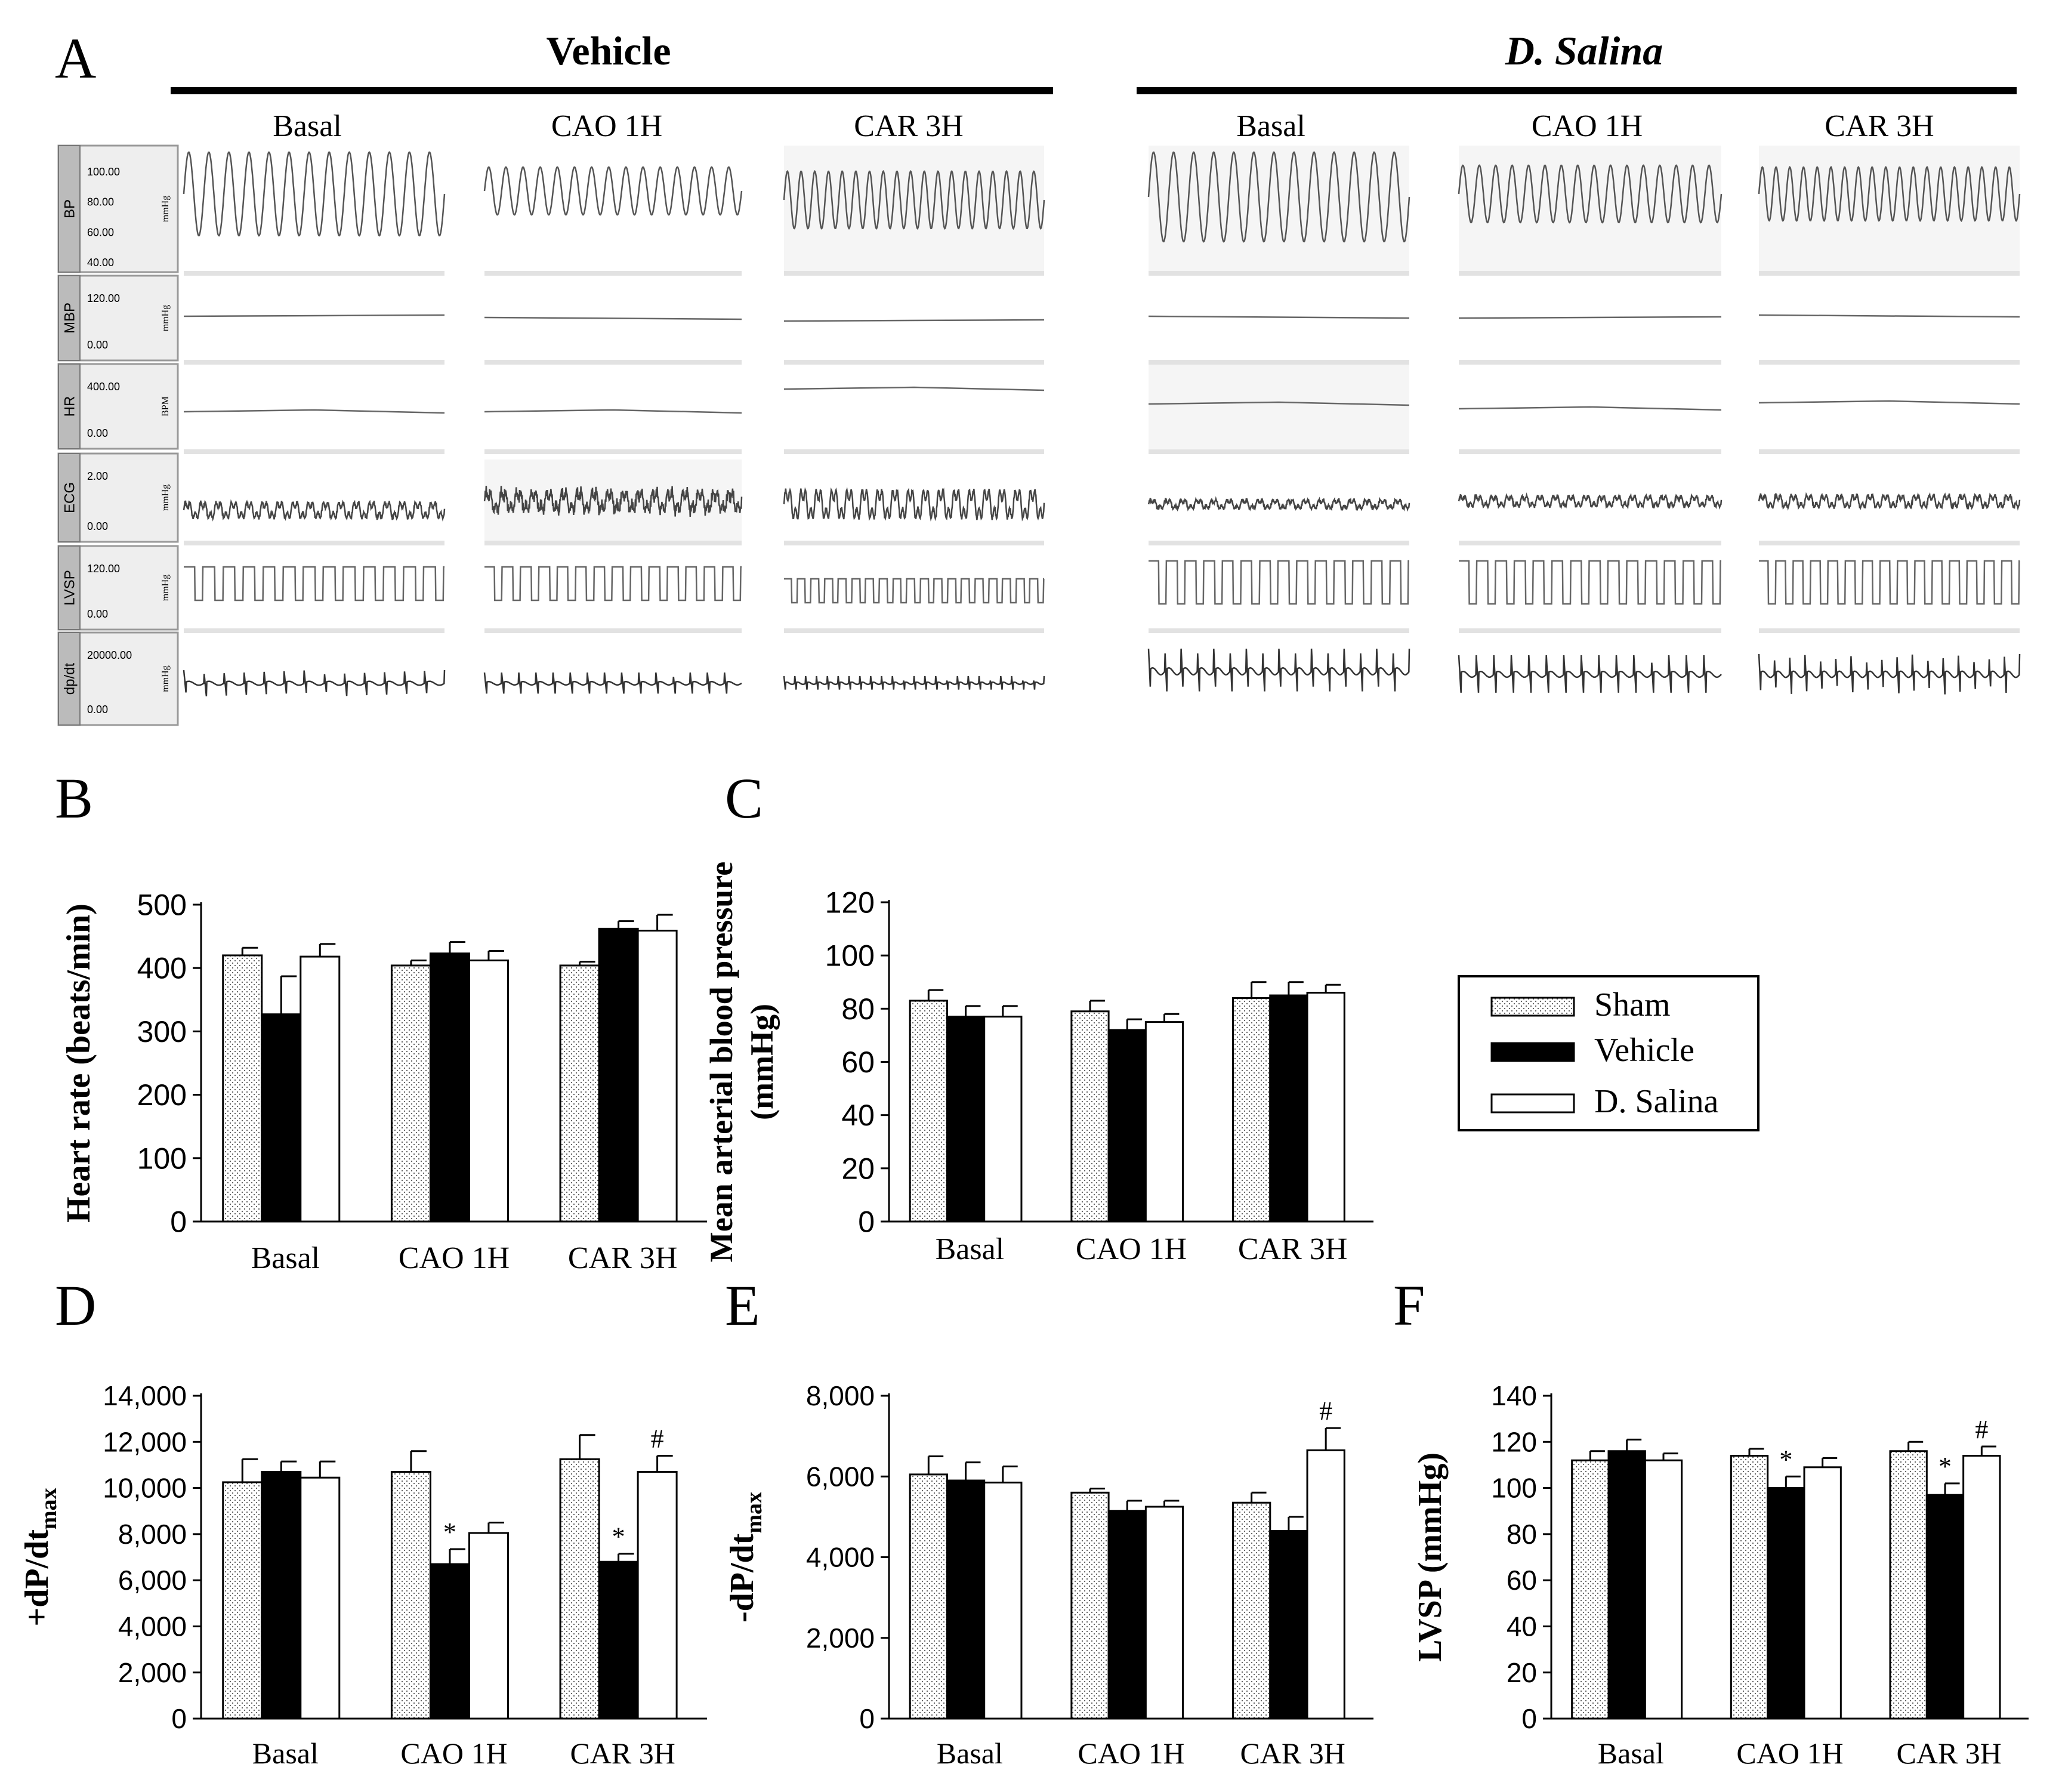 The height and width of the screenshot is (1792, 2062). I want to click on panel-c-bar-vehicle, so click(966, 1119).